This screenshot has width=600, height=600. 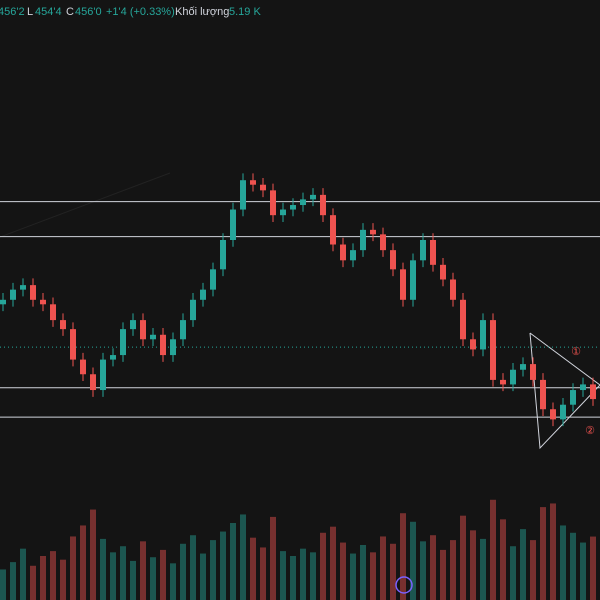 I want to click on low: 454'4, so click(x=48, y=12).